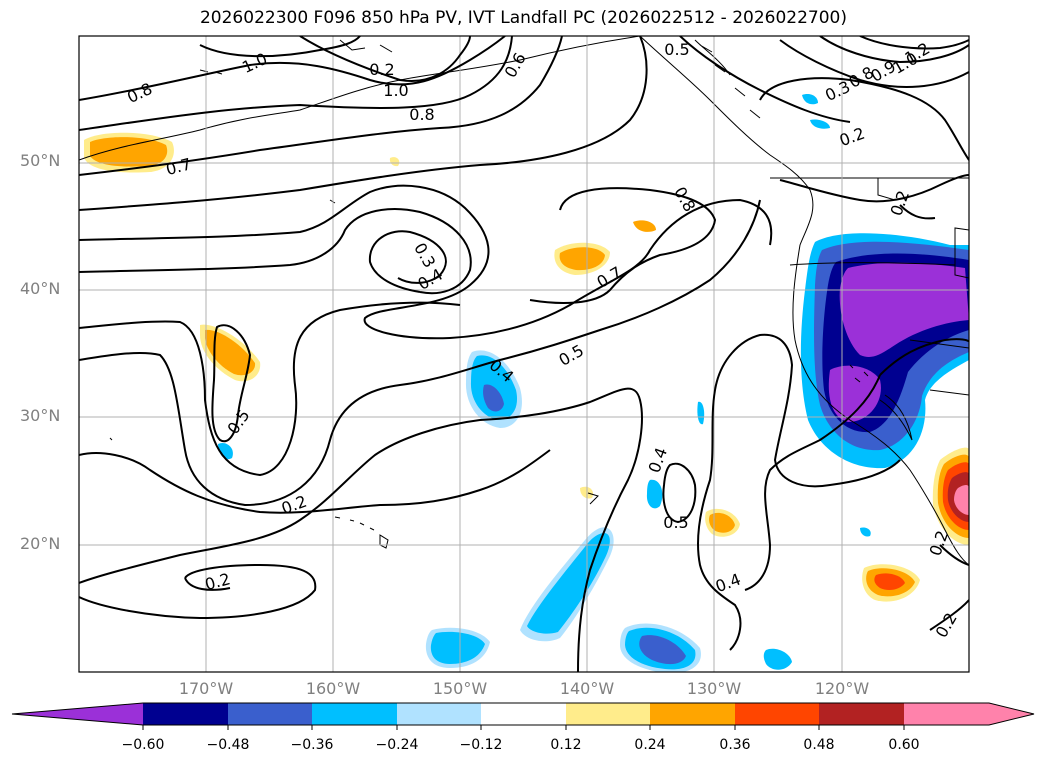  I want to click on colorbar-tick-label: −0.60, so click(143, 745).